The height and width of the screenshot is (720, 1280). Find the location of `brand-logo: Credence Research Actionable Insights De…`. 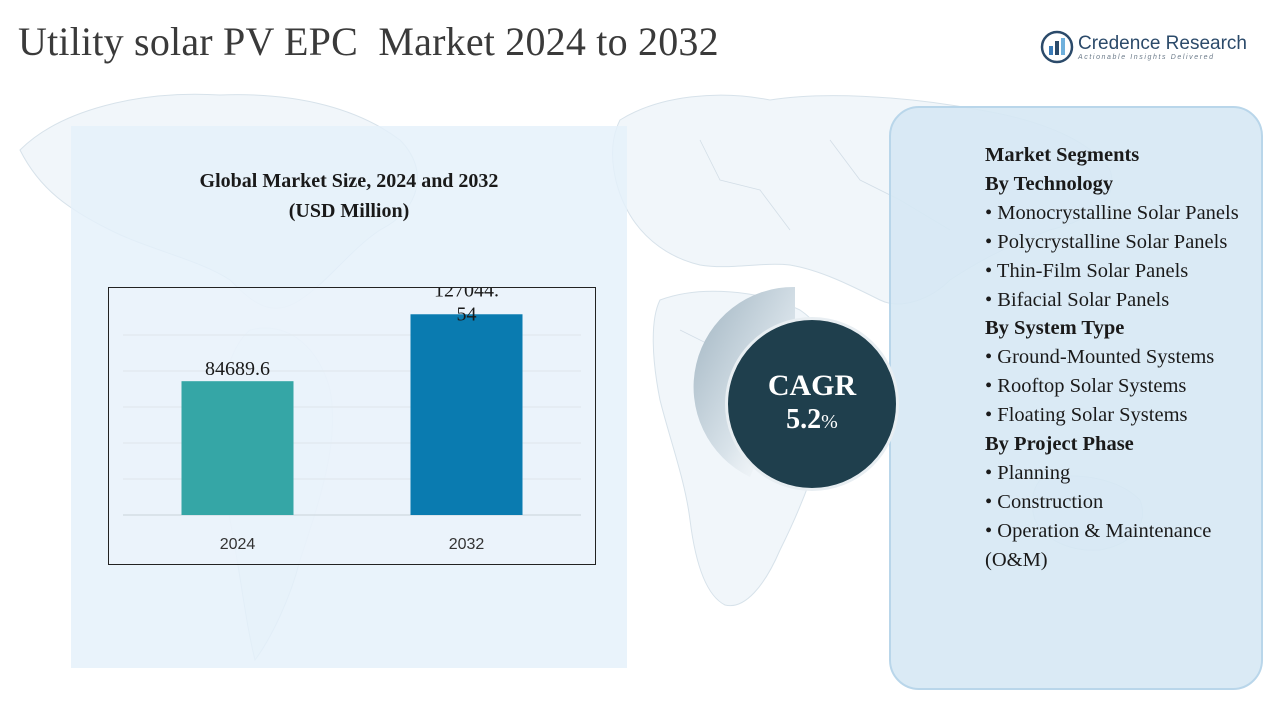

brand-logo: Credence Research Actionable Insights De… is located at coordinates (1143, 47).